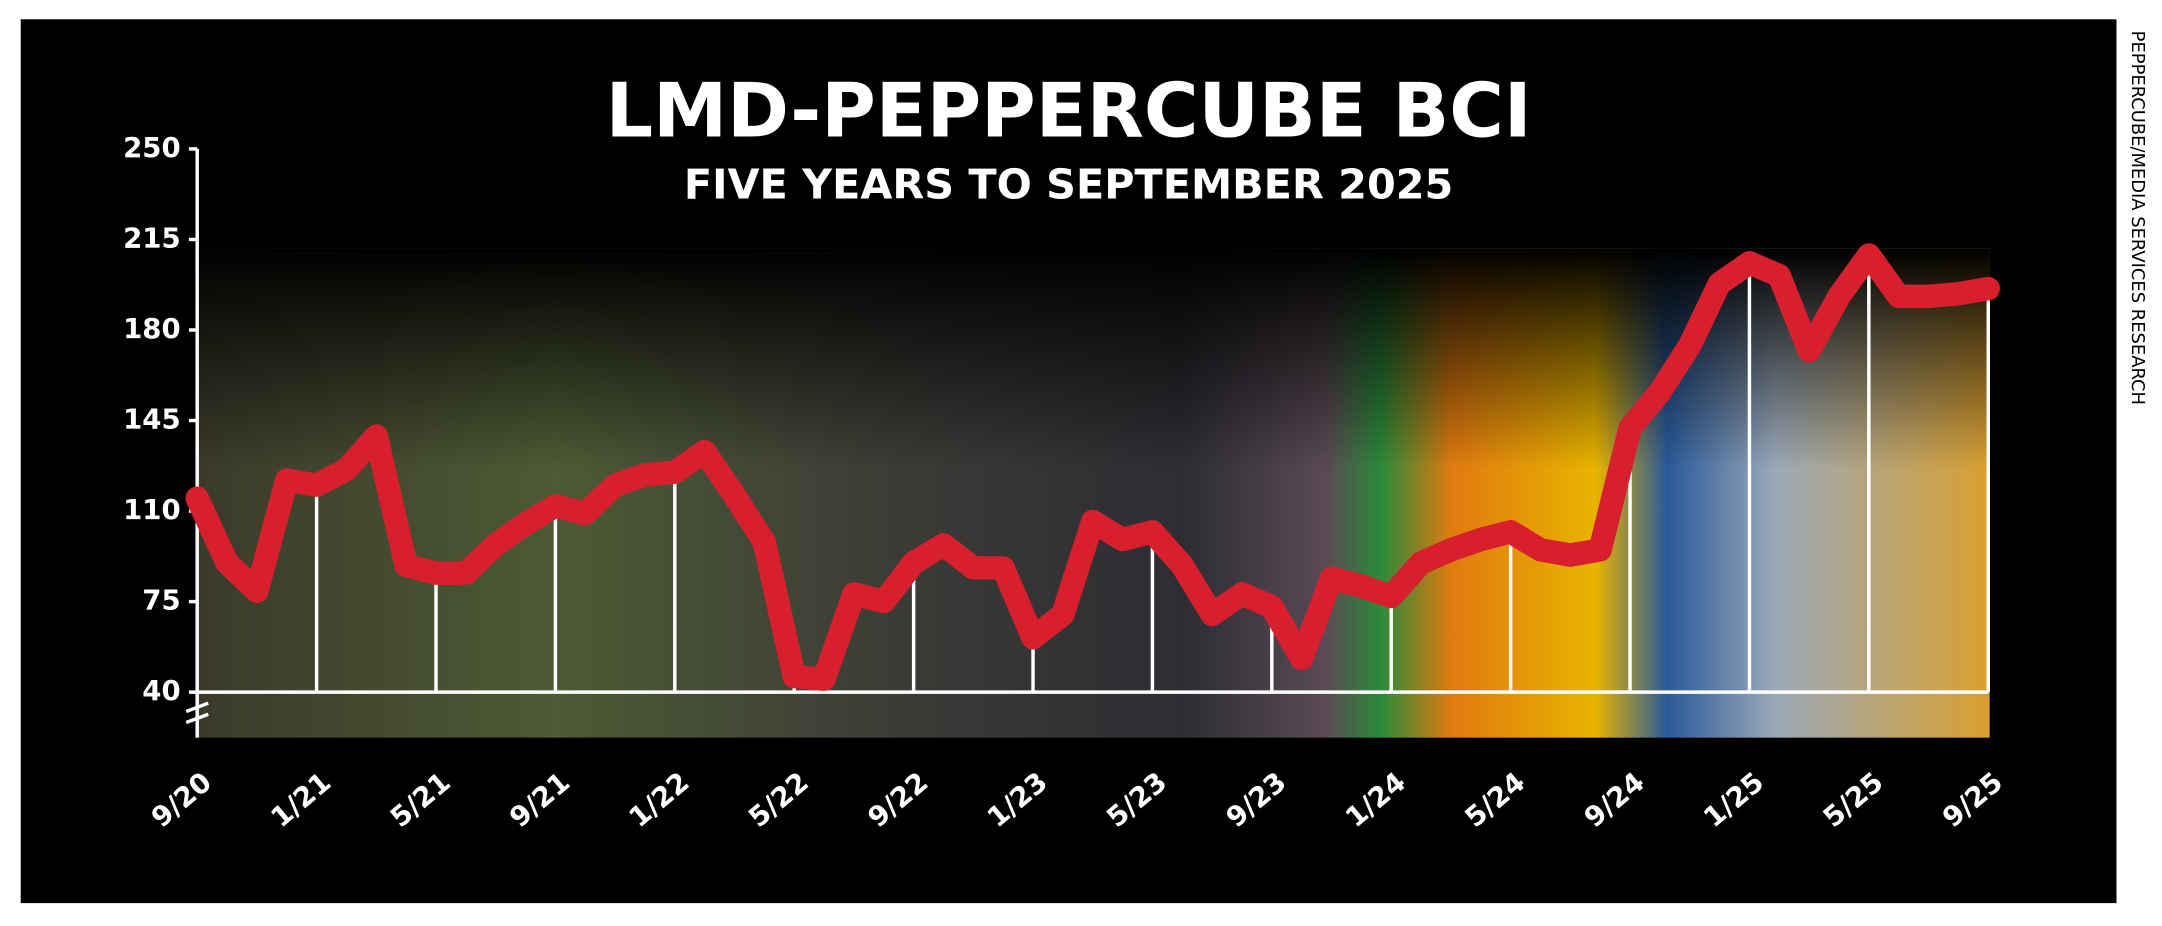 Image resolution: width=2162 pixels, height=926 pixels. Describe the element at coordinates (152, 328) in the screenshot. I see `y-tick-label: 180` at that location.